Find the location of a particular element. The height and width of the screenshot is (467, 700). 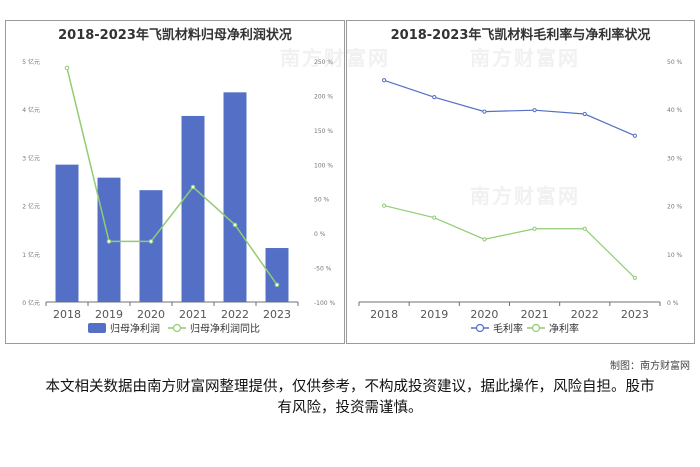

right-axis-tick-label: 20 % is located at coordinates (675, 207).